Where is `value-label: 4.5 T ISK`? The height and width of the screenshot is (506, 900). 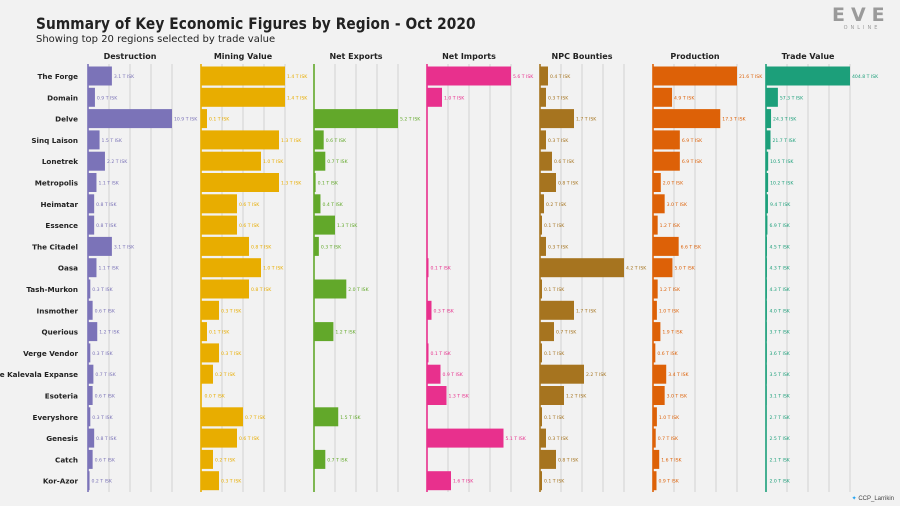
value-label: 4.5 T ISK is located at coordinates (780, 247).